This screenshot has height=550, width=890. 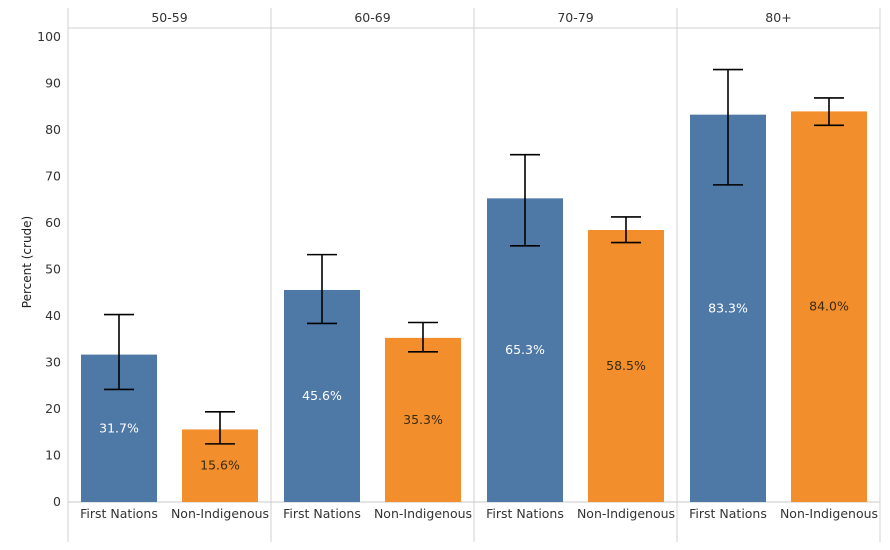 I want to click on y-tick-label: 0, so click(x=57, y=501).